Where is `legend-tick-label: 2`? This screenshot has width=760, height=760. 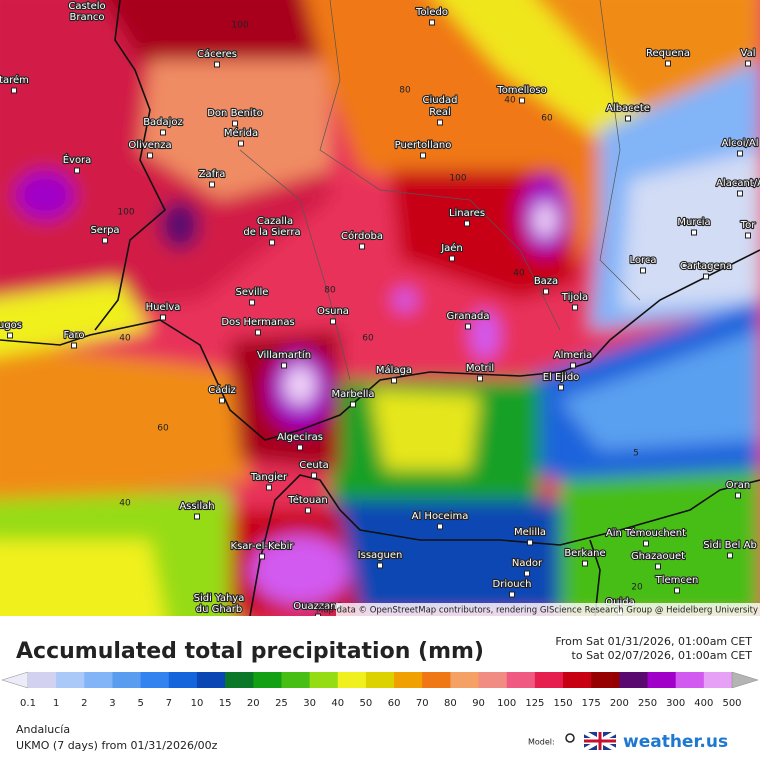 legend-tick-label: 2 is located at coordinates (84, 703).